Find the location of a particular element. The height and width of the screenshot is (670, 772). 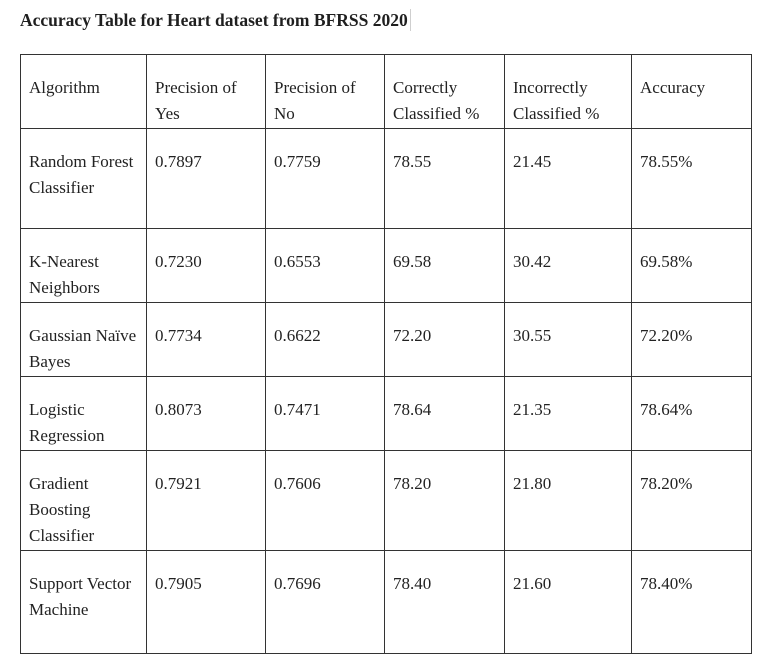

cell-precision-yes: 0.7921 is located at coordinates (206, 500).